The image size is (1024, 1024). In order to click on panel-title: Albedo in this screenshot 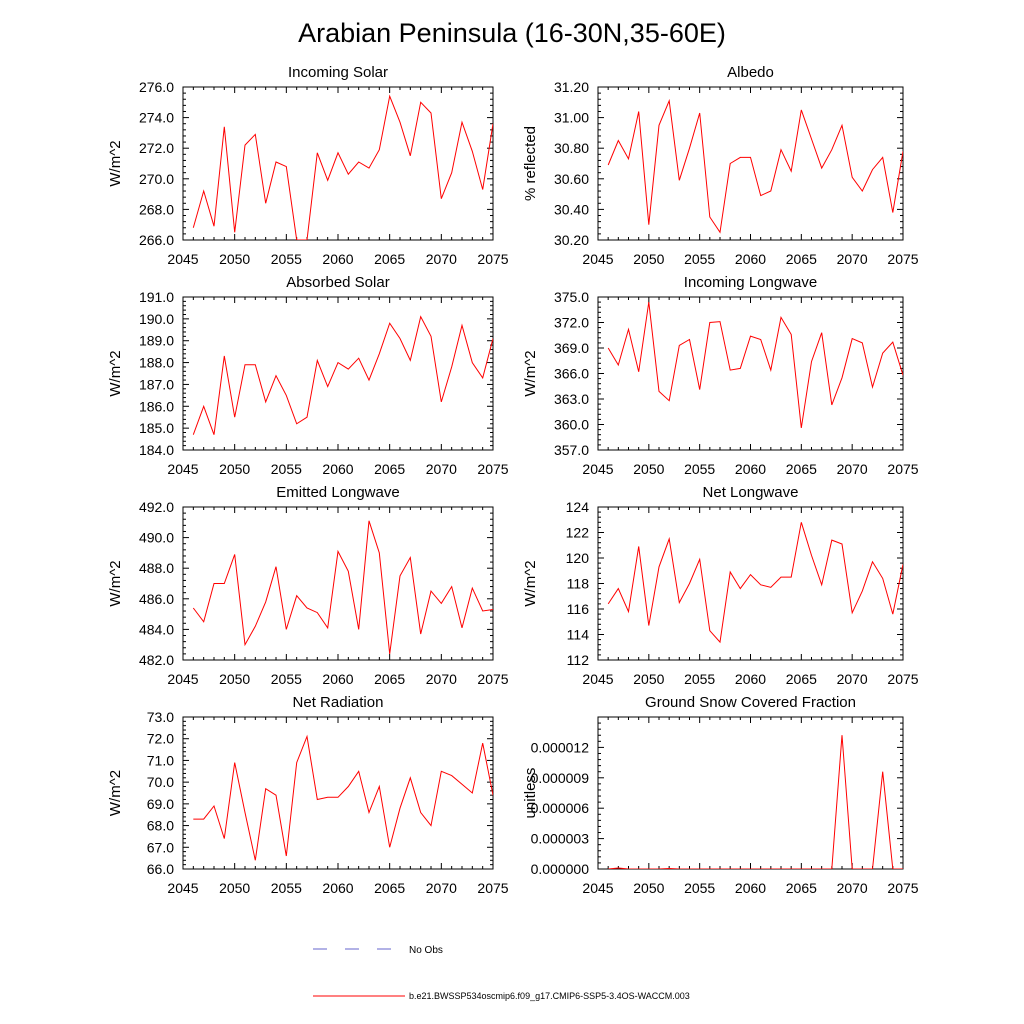, I will do `click(750, 72)`.